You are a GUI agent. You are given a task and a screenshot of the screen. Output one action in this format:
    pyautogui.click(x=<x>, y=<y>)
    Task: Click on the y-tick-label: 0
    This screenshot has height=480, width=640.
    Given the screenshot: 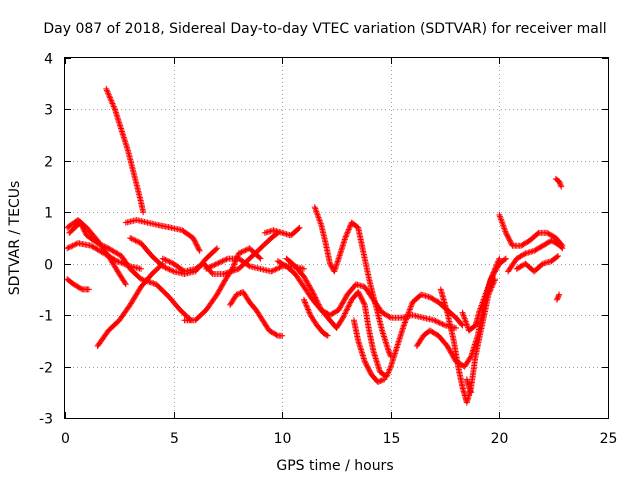 What is the action you would take?
    pyautogui.click(x=48, y=266)
    